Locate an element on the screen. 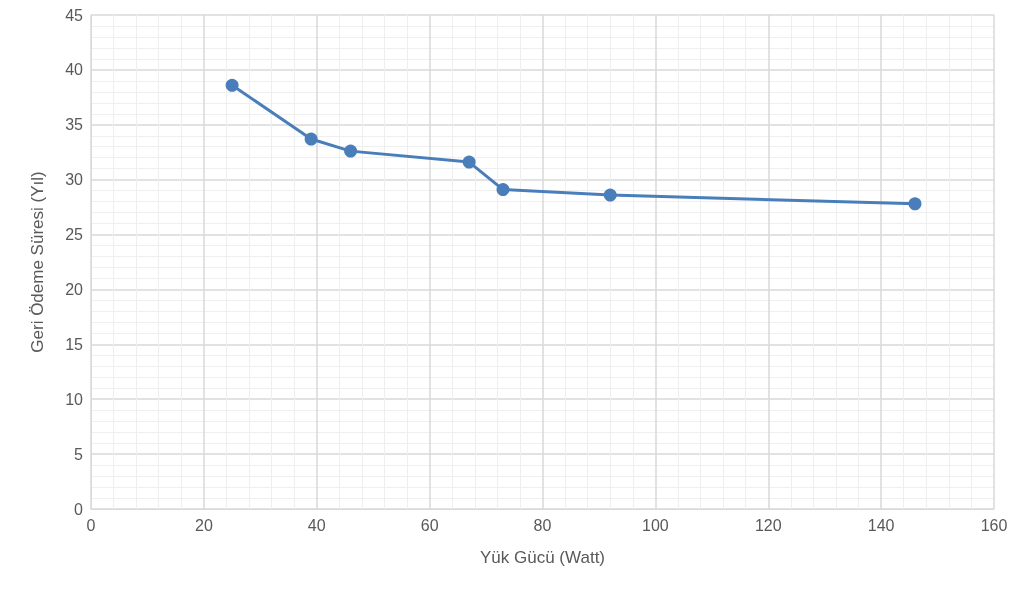 This screenshot has width=1017, height=596. x-tick-label: 60 is located at coordinates (429, 525).